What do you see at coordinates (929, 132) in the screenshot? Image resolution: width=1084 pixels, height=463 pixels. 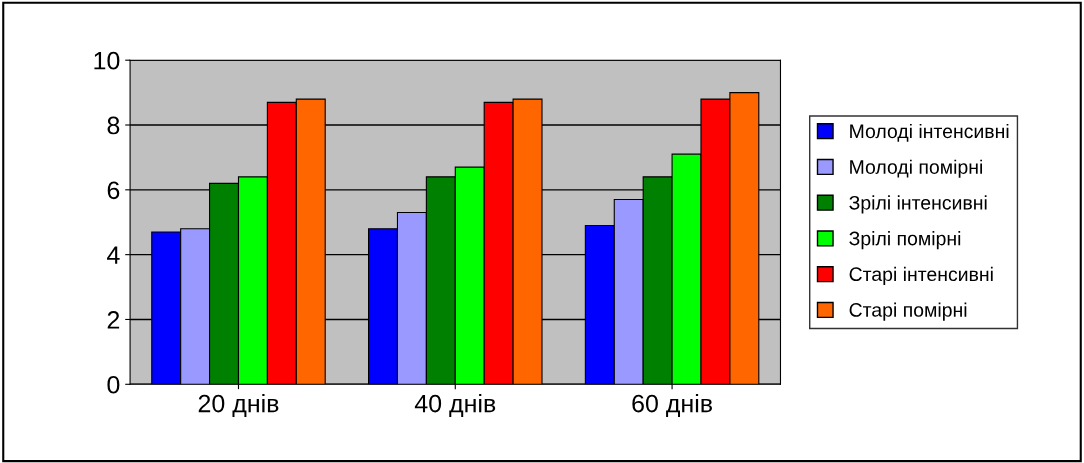 I see `legend-label: Молоді інтенсивні` at bounding box center [929, 132].